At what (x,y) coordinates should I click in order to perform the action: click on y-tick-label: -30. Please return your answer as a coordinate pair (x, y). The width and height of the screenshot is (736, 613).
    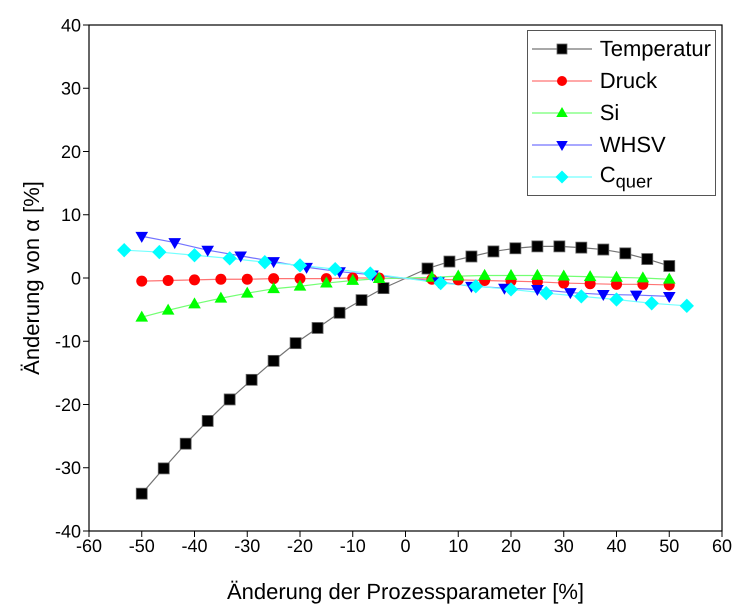
    Looking at the image, I should click on (67, 468).